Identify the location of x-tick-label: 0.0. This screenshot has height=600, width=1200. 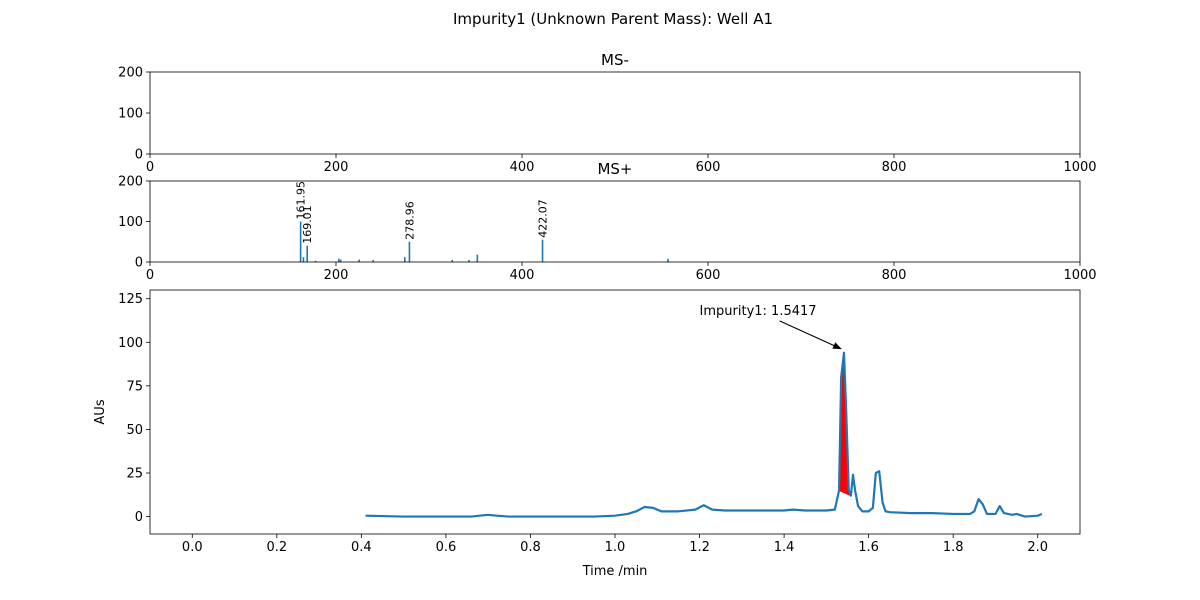
(192, 547).